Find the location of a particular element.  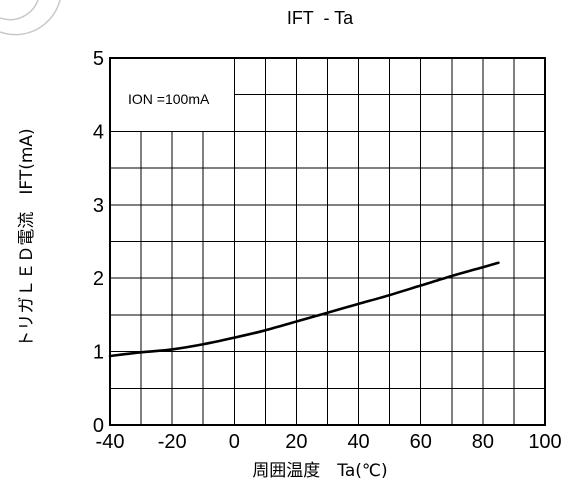

y-axis-label: トリガＬＥＤ電流 IFT(mA) is located at coordinates (27, 237).